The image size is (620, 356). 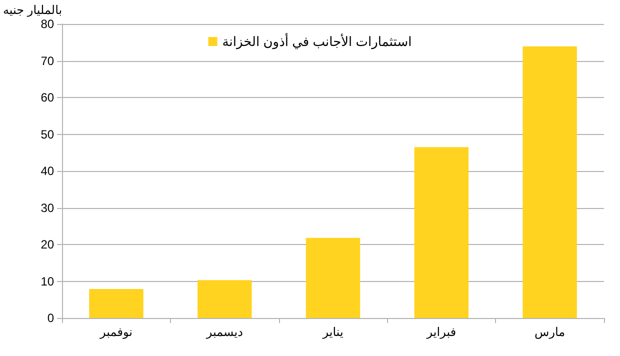 What do you see at coordinates (47, 24) in the screenshot?
I see `y-tick-label: 80` at bounding box center [47, 24].